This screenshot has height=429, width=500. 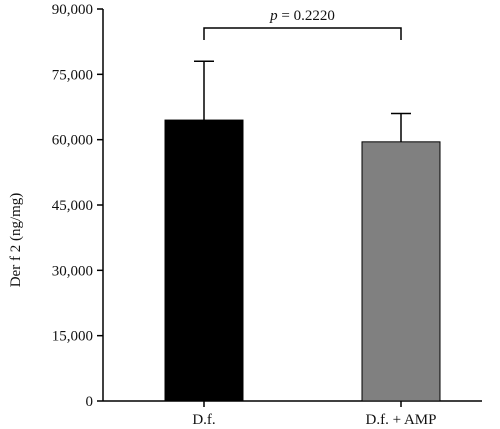 What do you see at coordinates (72, 75) in the screenshot?
I see `y-tick-label: 75,000` at bounding box center [72, 75].